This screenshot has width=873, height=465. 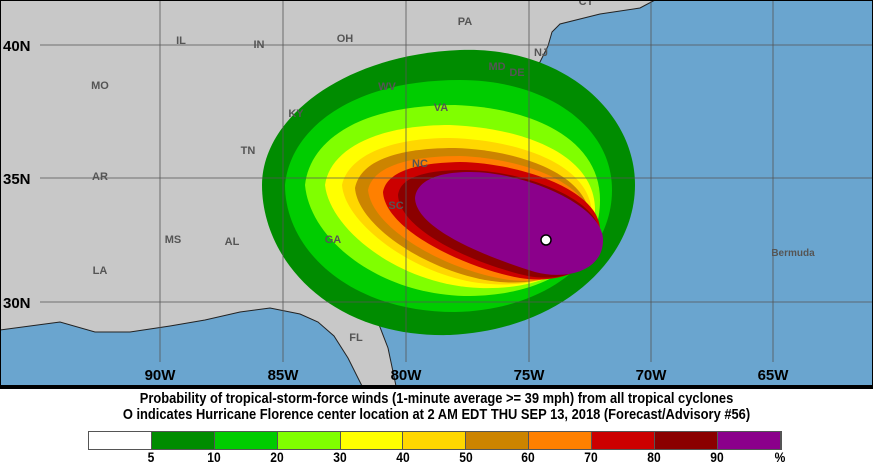 I want to click on region-label: IL, so click(x=181, y=41).